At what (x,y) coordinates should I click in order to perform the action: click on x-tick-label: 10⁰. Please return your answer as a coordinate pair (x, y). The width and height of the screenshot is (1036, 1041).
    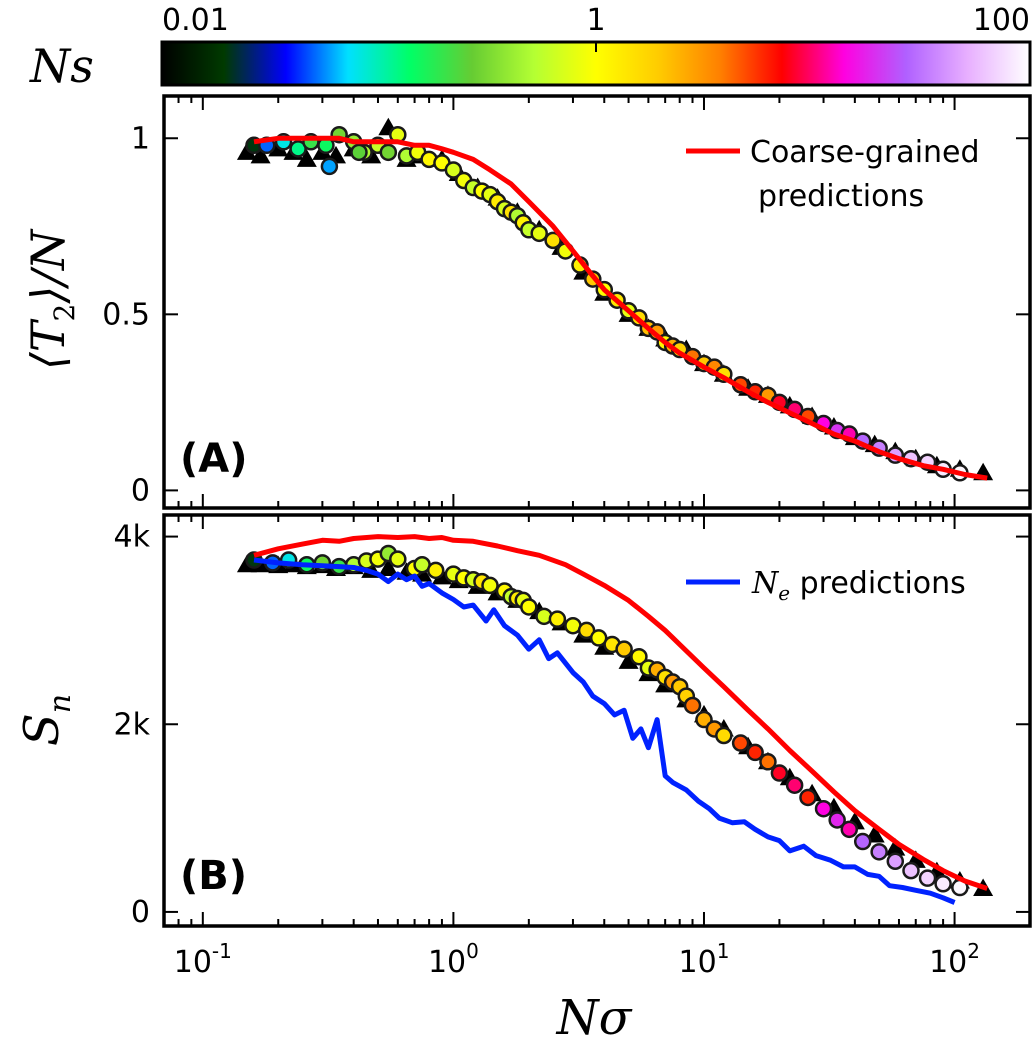
    Looking at the image, I should click on (453, 959).